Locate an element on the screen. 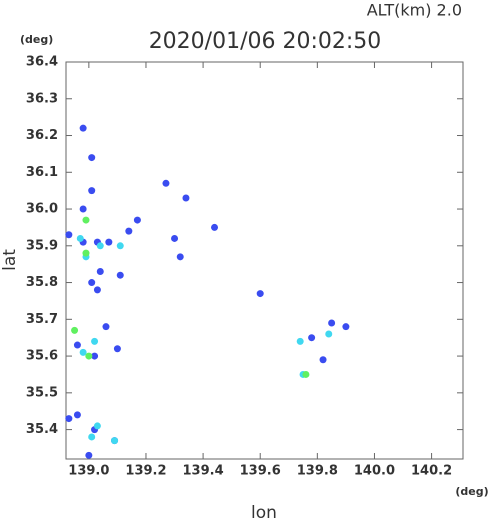 This screenshot has width=490, height=521. altitude-label: ALT(km) 2.0 is located at coordinates (414, 10).